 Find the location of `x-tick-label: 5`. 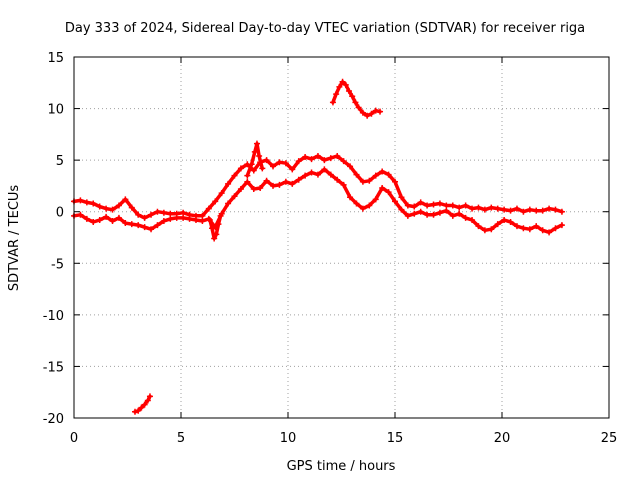

x-tick-label: 5 is located at coordinates (181, 438).